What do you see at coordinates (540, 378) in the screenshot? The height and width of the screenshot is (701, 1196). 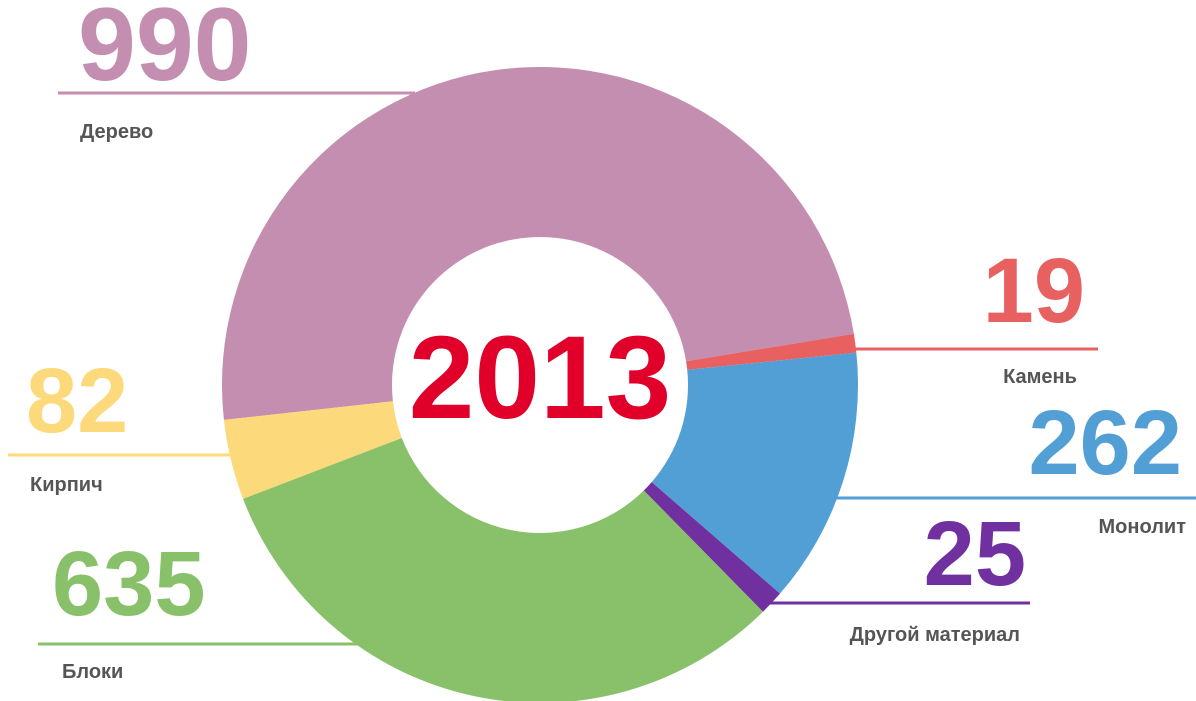 I see `center-label: 2013` at bounding box center [540, 378].